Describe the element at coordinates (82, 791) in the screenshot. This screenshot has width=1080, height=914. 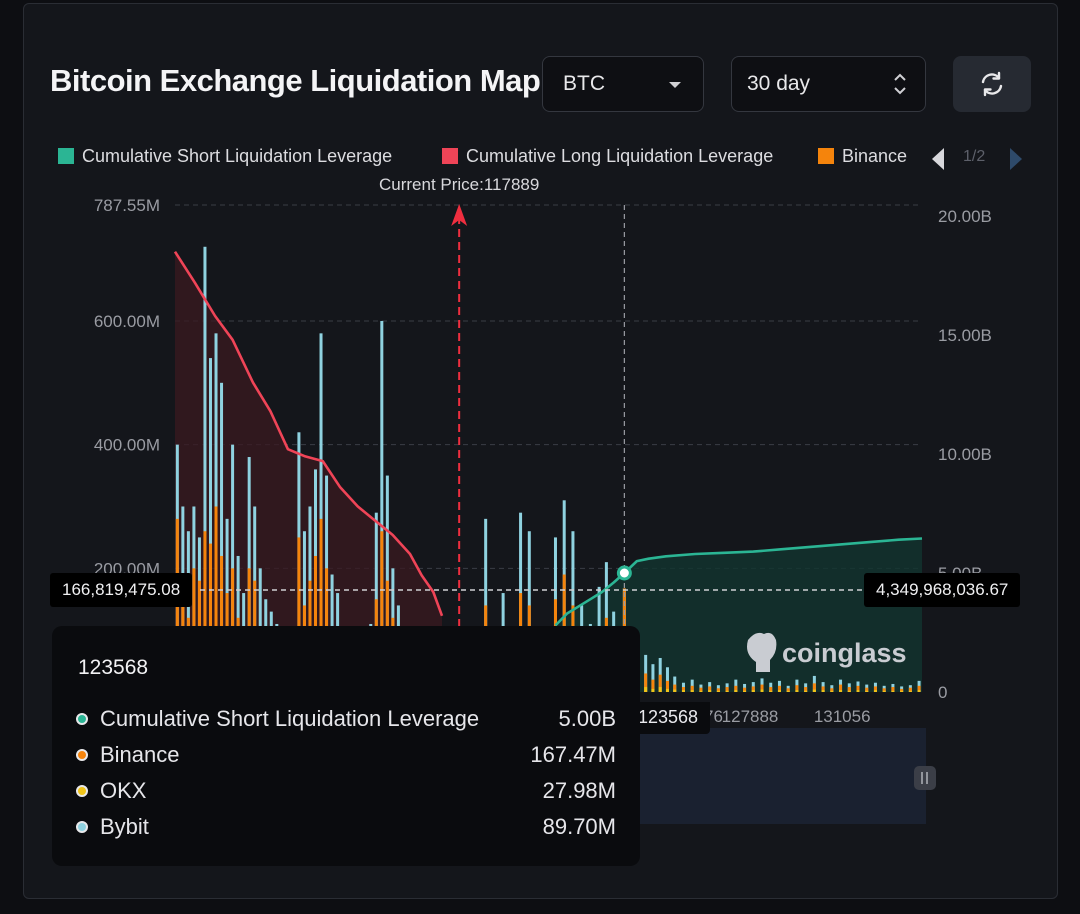
I see `tooltip-dot-okx` at that location.